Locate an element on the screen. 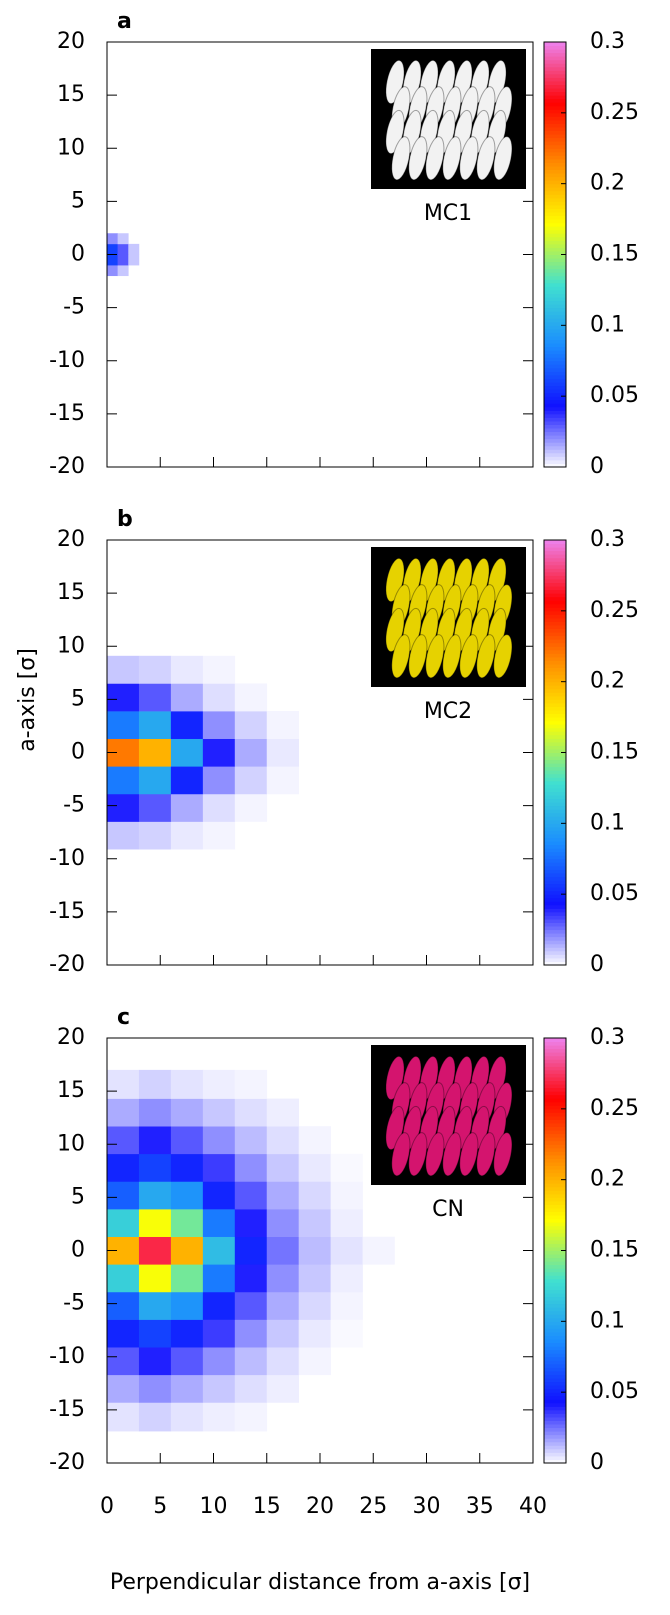 The width and height of the screenshot is (670, 1615). colorbar-tick-label: 0.1 is located at coordinates (607, 822).